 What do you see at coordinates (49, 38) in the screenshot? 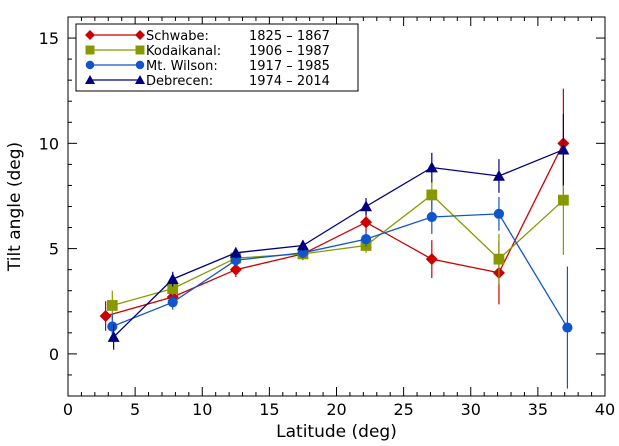
I see `y-tick-label: 15` at bounding box center [49, 38].